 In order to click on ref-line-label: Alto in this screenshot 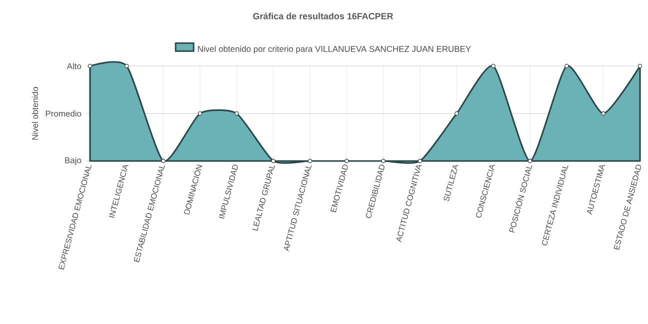, I will do `click(74, 66)`.